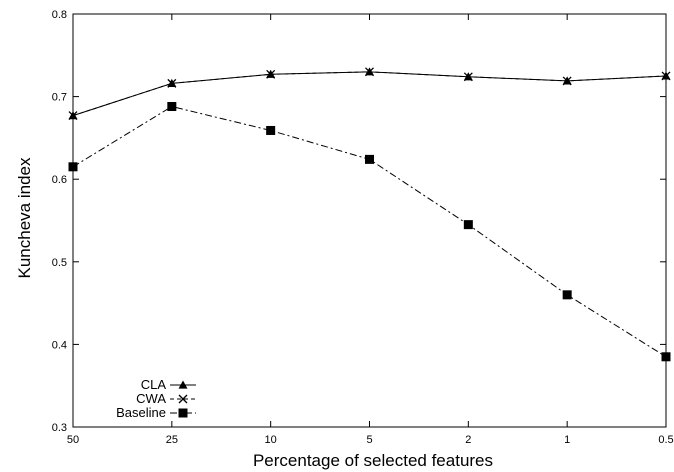 The image size is (674, 472). I want to click on y-tick-label: 0.6, so click(59, 180).